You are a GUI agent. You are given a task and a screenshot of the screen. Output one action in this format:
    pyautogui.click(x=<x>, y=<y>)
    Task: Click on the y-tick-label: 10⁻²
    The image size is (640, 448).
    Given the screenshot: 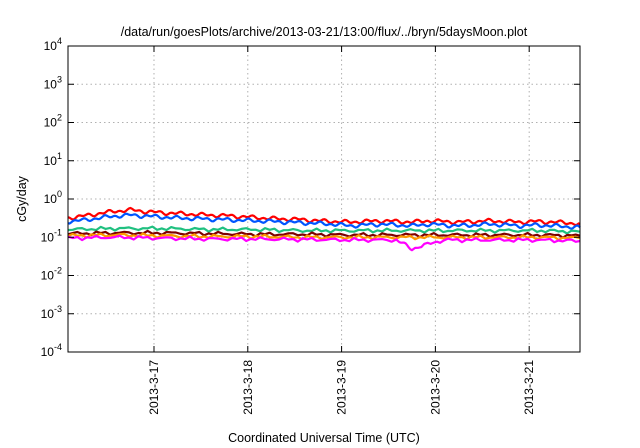 What is the action you would take?
    pyautogui.click(x=51, y=274)
    